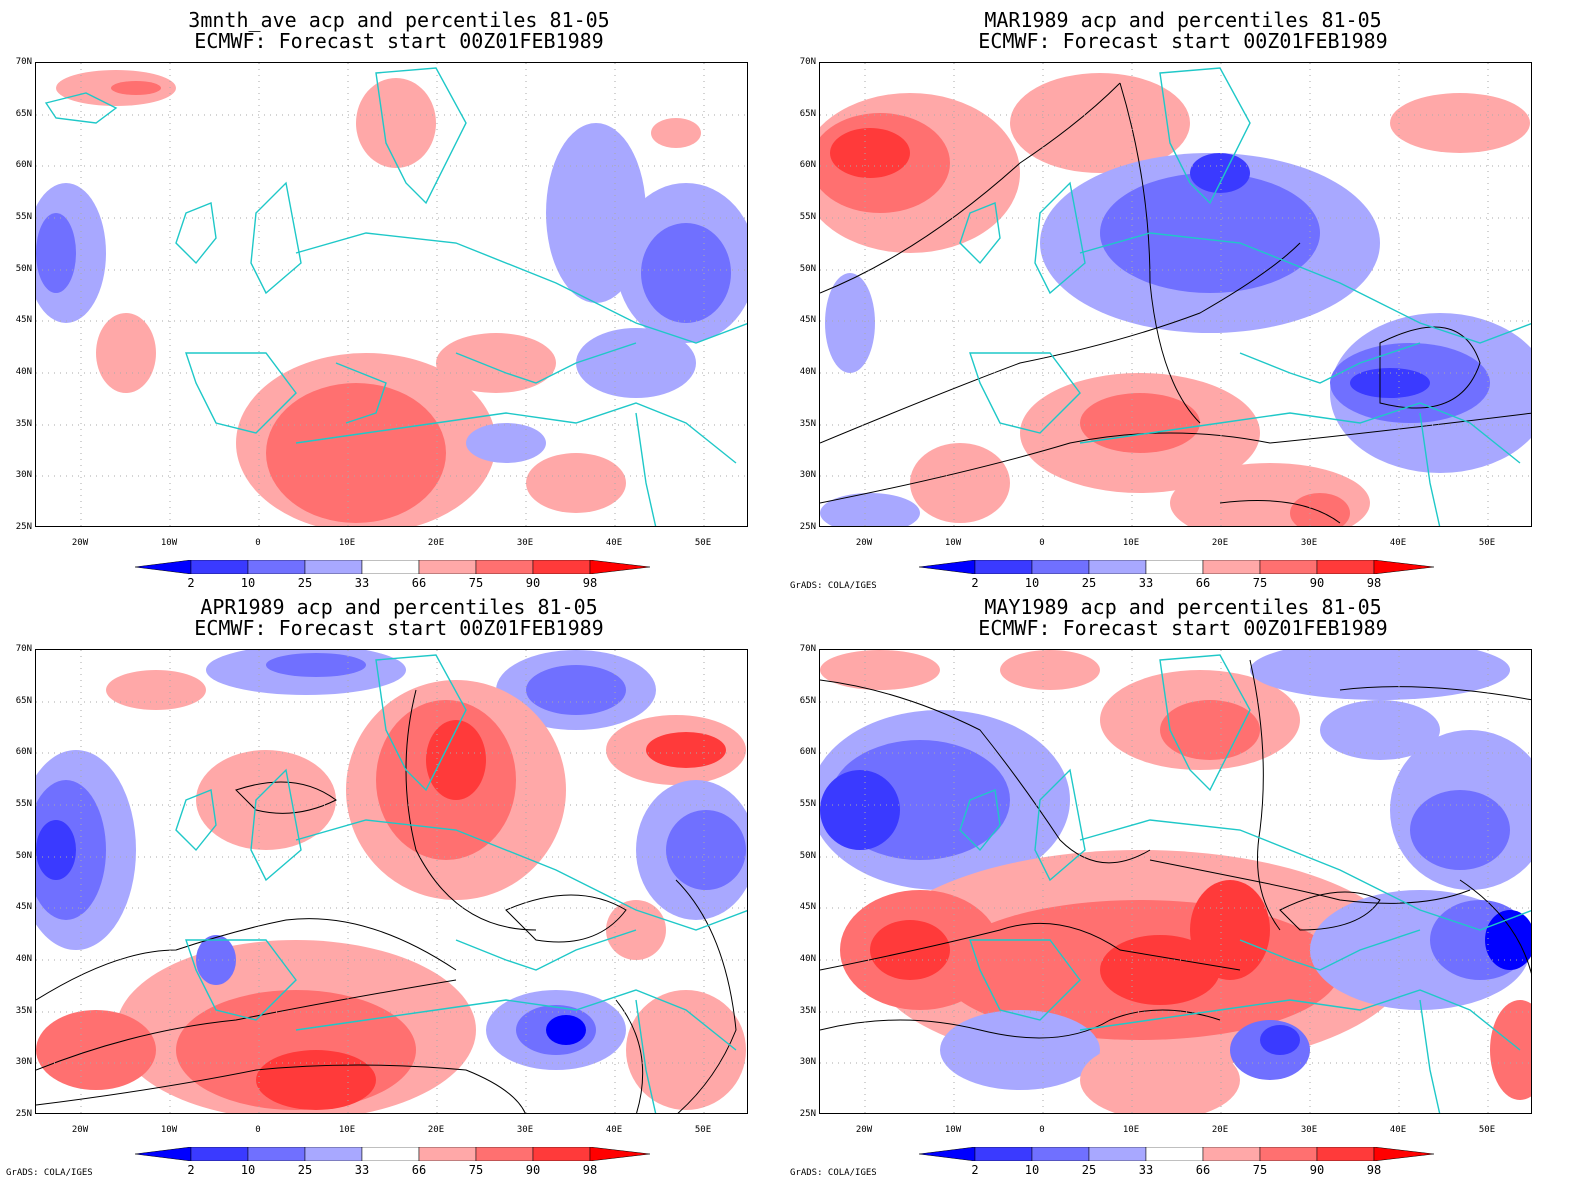 The height and width of the screenshot is (1196, 1596). Describe the element at coordinates (399, 20) in the screenshot. I see `panel-title-line1: 3mnth_ave acp and percentiles 81-05` at that location.